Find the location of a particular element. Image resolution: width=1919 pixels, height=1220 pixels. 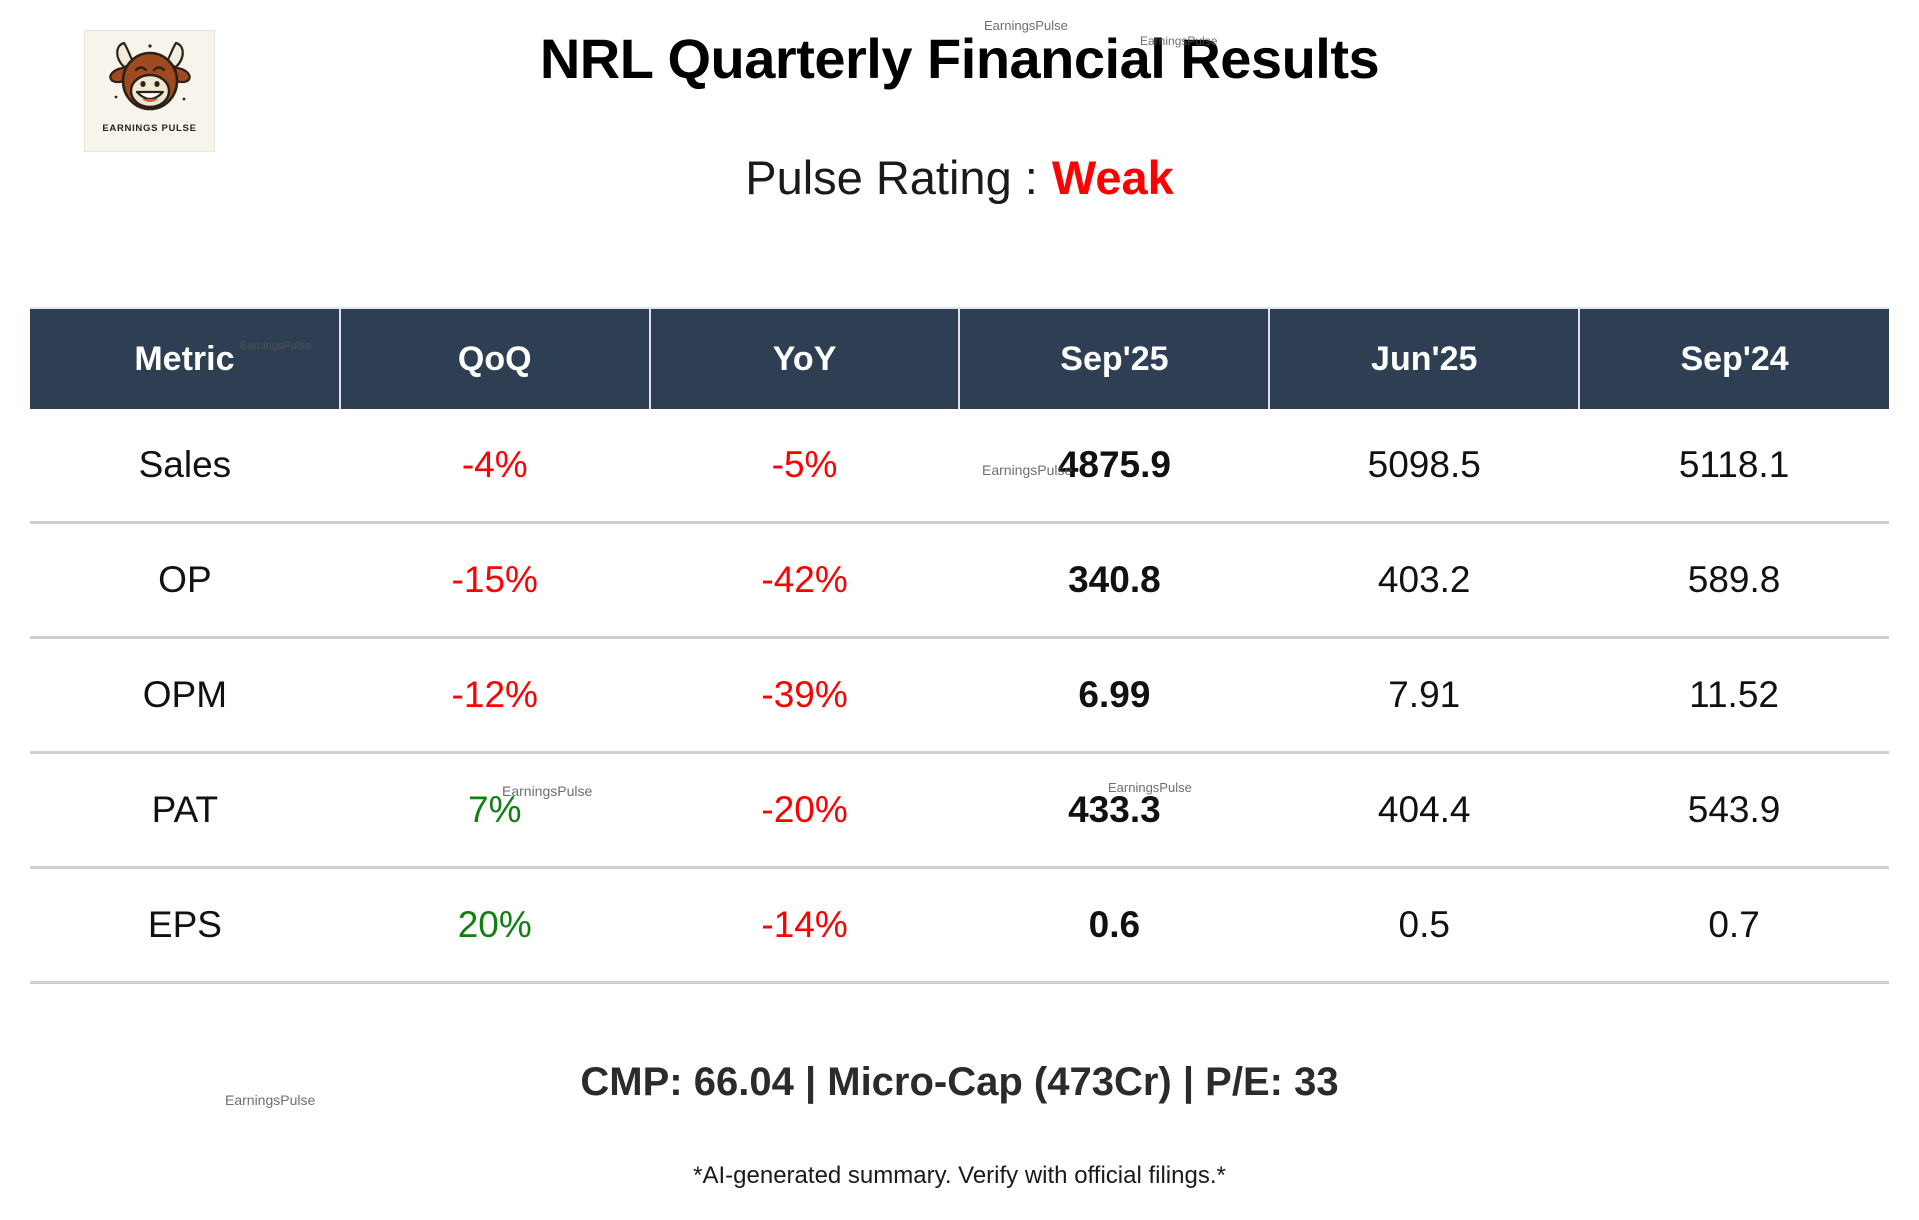

table-header-row: Metric QoQ YoY Sep'25 Jun'25 Sep'24 is located at coordinates (959, 358).